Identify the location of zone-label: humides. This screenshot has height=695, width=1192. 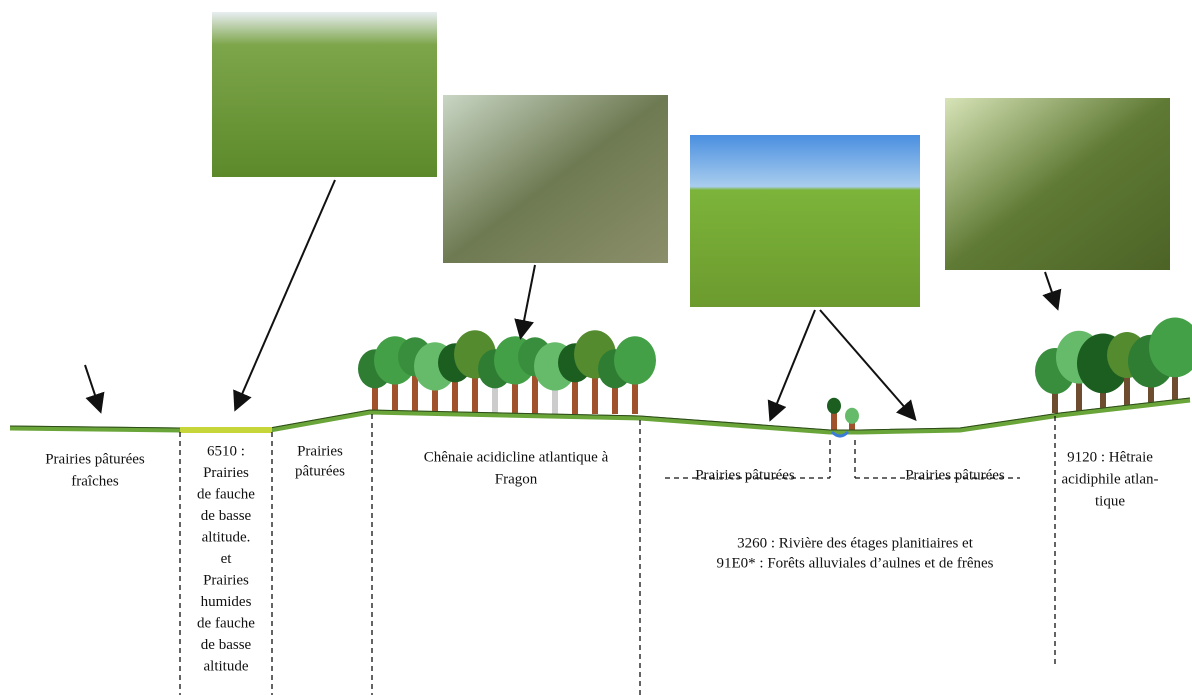
(226, 602).